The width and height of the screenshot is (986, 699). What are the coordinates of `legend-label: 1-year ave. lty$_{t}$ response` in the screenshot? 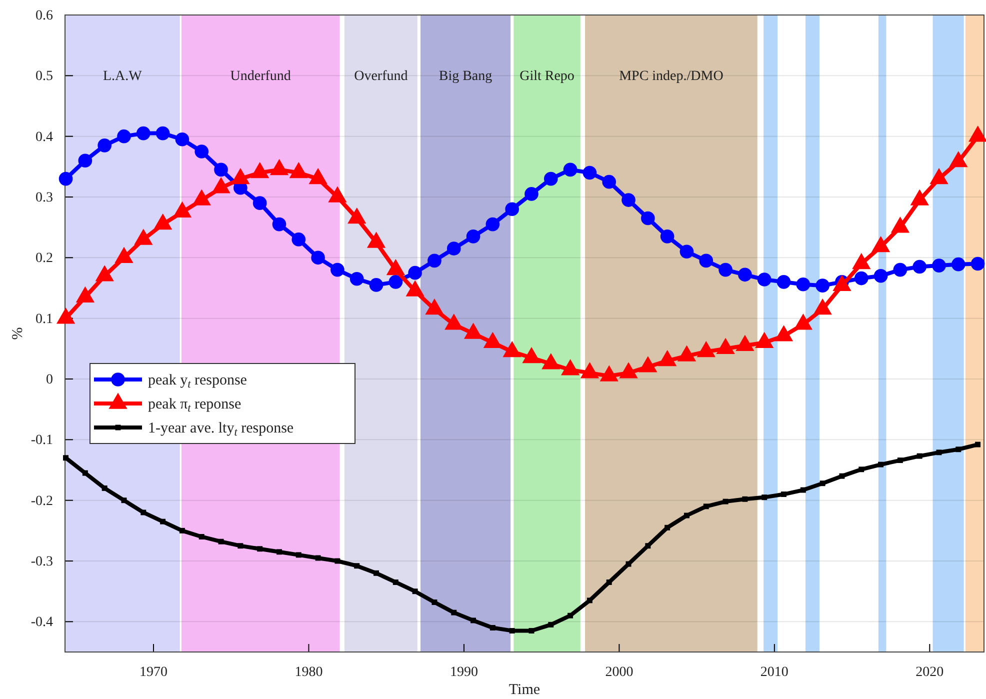 It's located at (221, 429).